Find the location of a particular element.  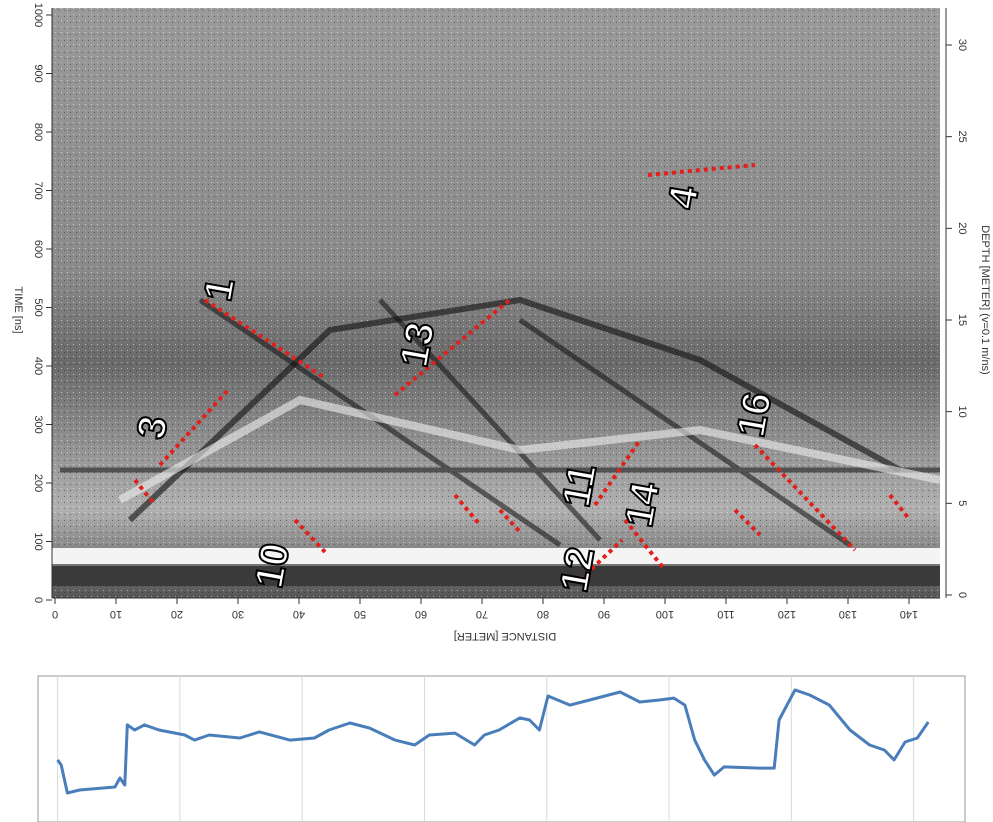

distance-tick-label: 110 is located at coordinates (726, 614).